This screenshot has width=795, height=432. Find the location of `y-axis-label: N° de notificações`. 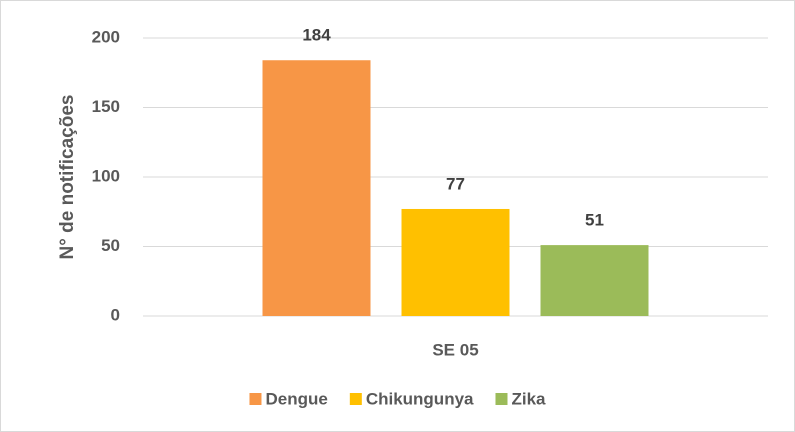

y-axis-label: N° de notificações is located at coordinates (67, 177).